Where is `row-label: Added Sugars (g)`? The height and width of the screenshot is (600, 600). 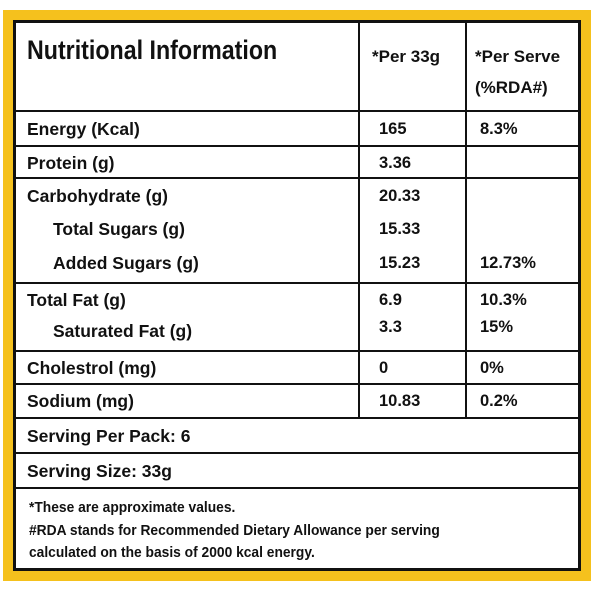 row-label: Added Sugars (g) is located at coordinates (126, 263).